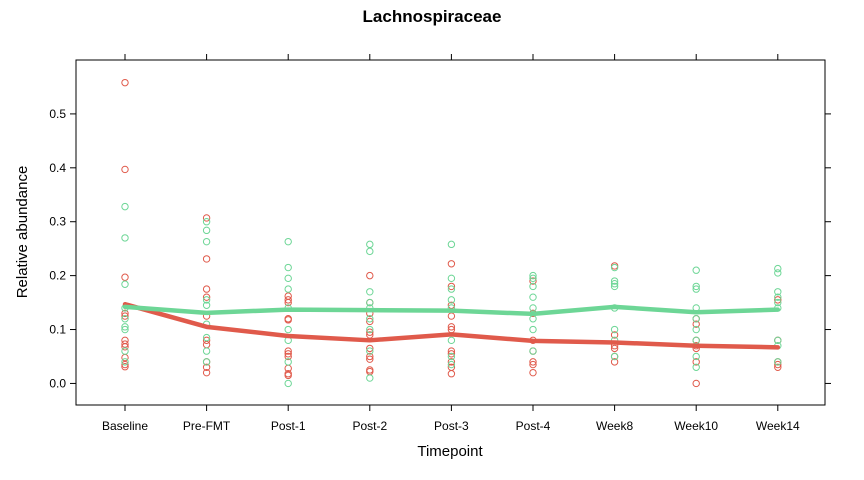 The width and height of the screenshot is (864, 480). Describe the element at coordinates (369, 426) in the screenshot. I see `x-tick-label: Post-2` at that location.